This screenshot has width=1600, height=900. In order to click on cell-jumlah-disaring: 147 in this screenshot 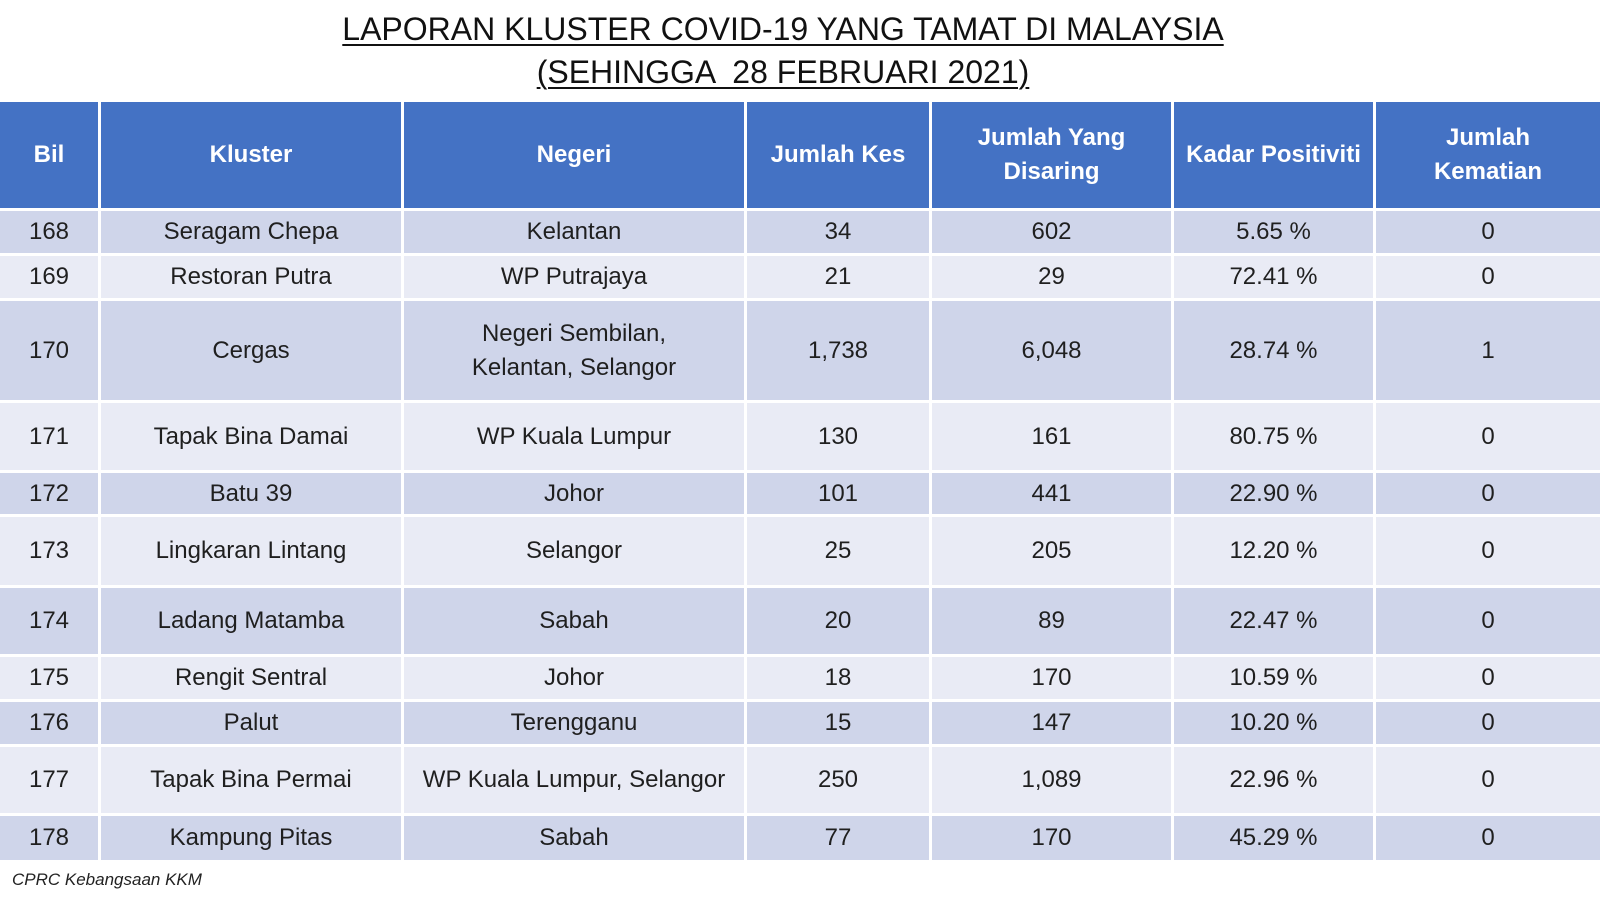, I will do `click(1051, 723)`.